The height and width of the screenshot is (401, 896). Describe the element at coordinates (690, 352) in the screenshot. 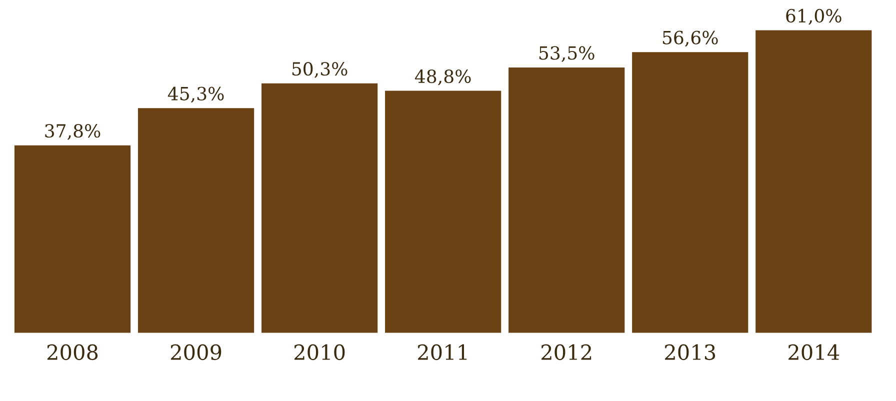

I see `x-tick-label: 2013` at that location.